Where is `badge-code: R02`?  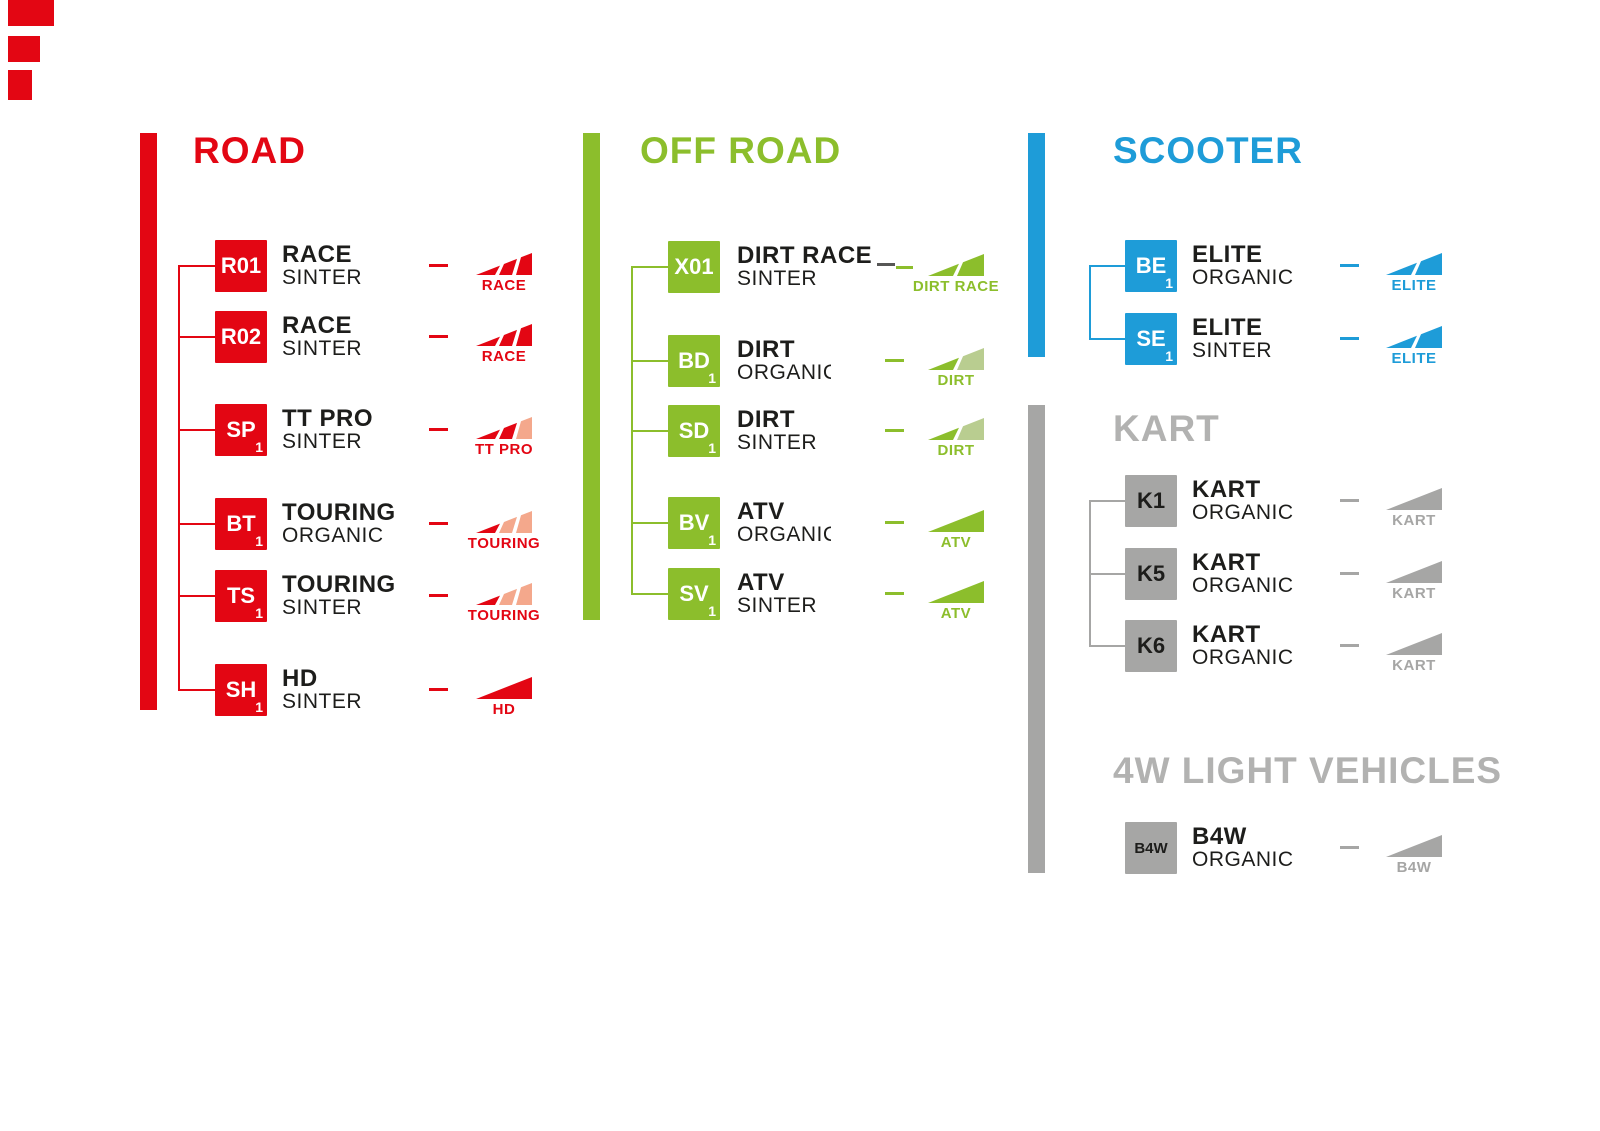 badge-code: R02 is located at coordinates (241, 336).